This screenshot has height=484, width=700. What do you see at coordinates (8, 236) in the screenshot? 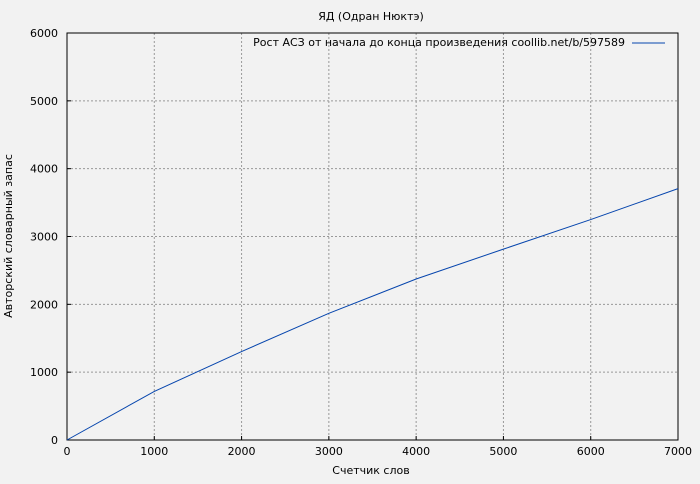
I see `y-axis-label: Авторский словарный запас` at bounding box center [8, 236].